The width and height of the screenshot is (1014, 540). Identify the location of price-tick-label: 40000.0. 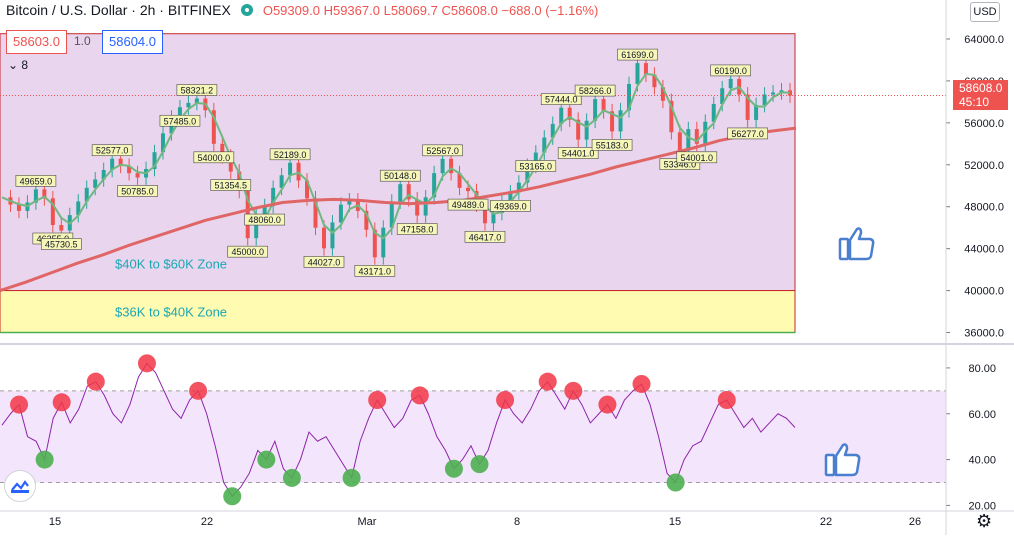
(984, 292).